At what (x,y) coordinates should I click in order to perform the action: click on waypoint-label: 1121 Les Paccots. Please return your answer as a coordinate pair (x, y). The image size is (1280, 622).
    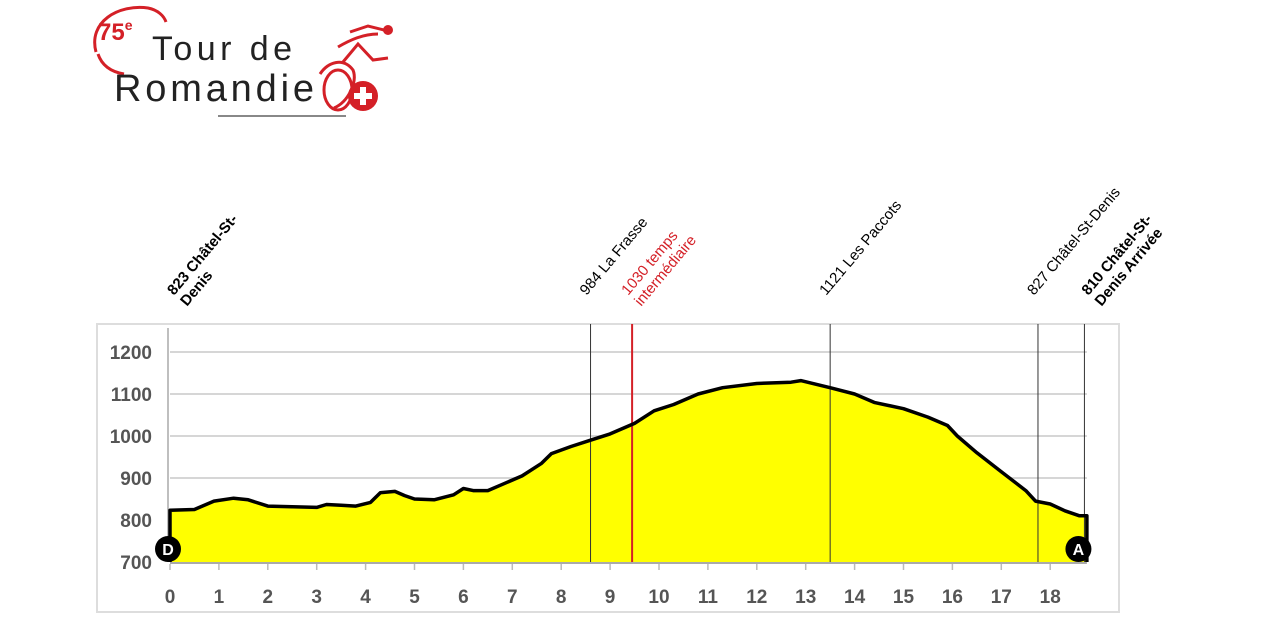
    Looking at the image, I should click on (860, 247).